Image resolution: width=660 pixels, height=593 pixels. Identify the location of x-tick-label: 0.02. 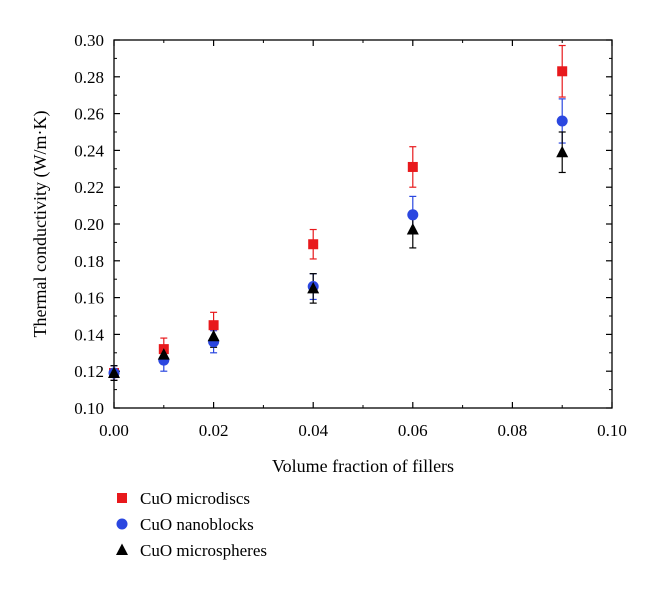
(214, 430).